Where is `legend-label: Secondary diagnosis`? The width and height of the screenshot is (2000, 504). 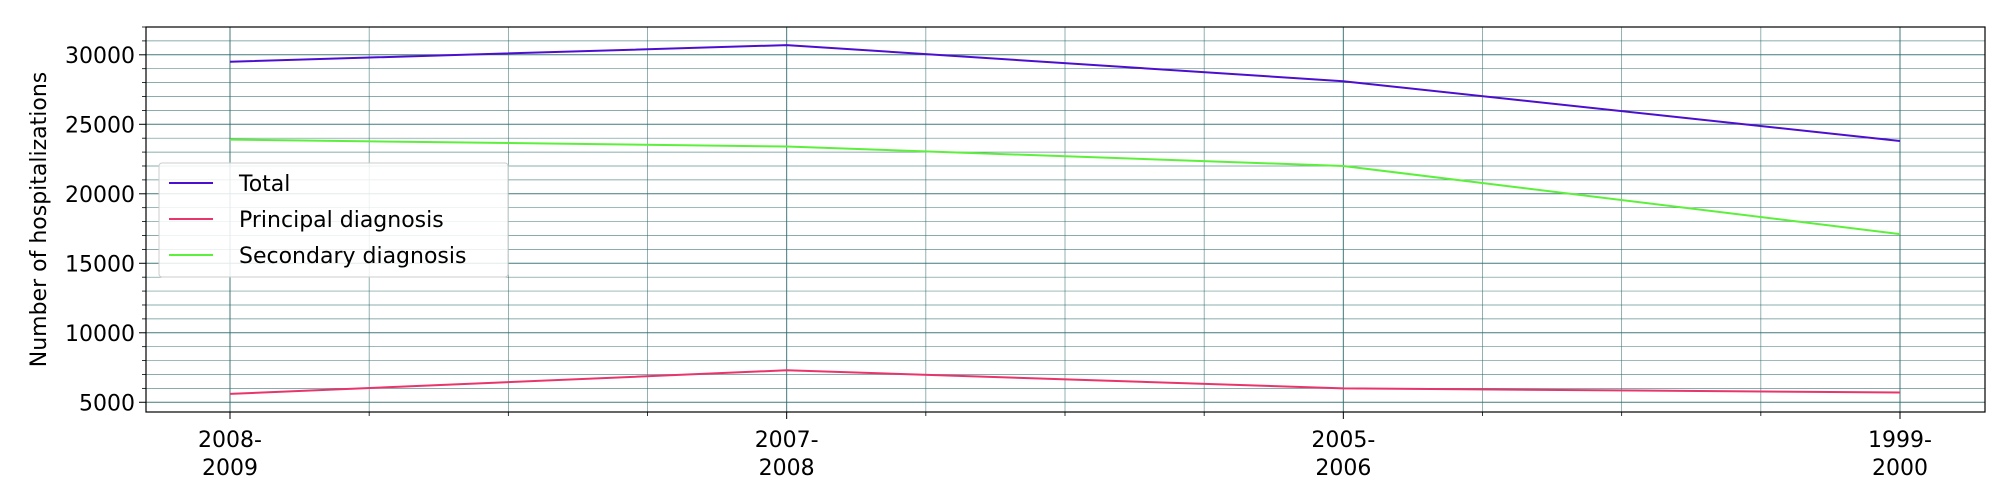
legend-label: Secondary diagnosis is located at coordinates (352, 256).